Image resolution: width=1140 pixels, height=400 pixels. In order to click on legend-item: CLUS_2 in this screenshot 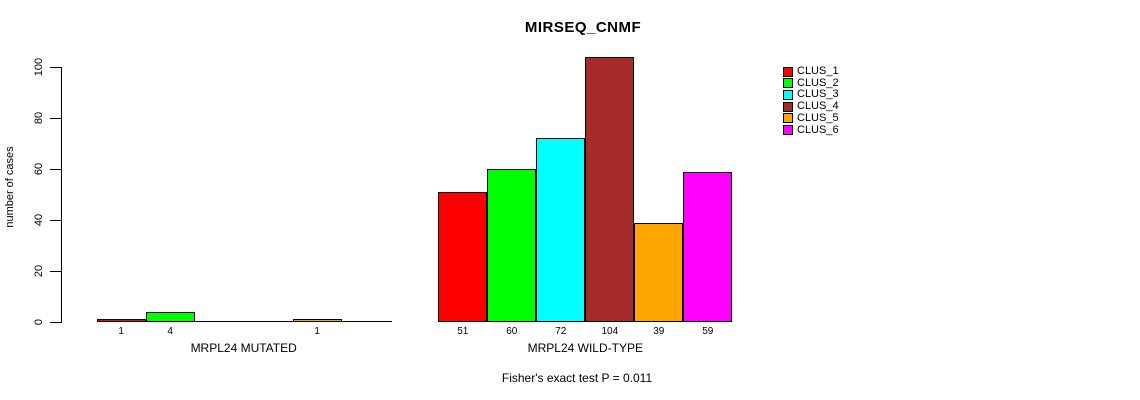, I will do `click(811, 82)`.